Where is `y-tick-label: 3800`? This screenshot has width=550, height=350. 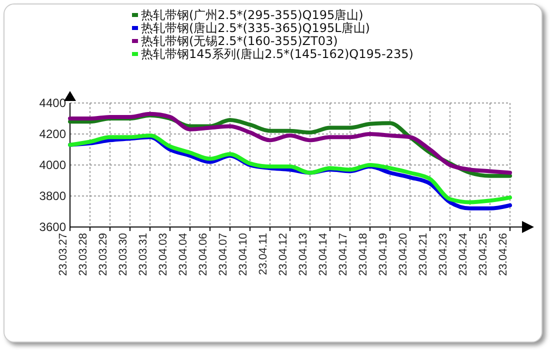 y-tick-label: 3800 is located at coordinates (52, 195).